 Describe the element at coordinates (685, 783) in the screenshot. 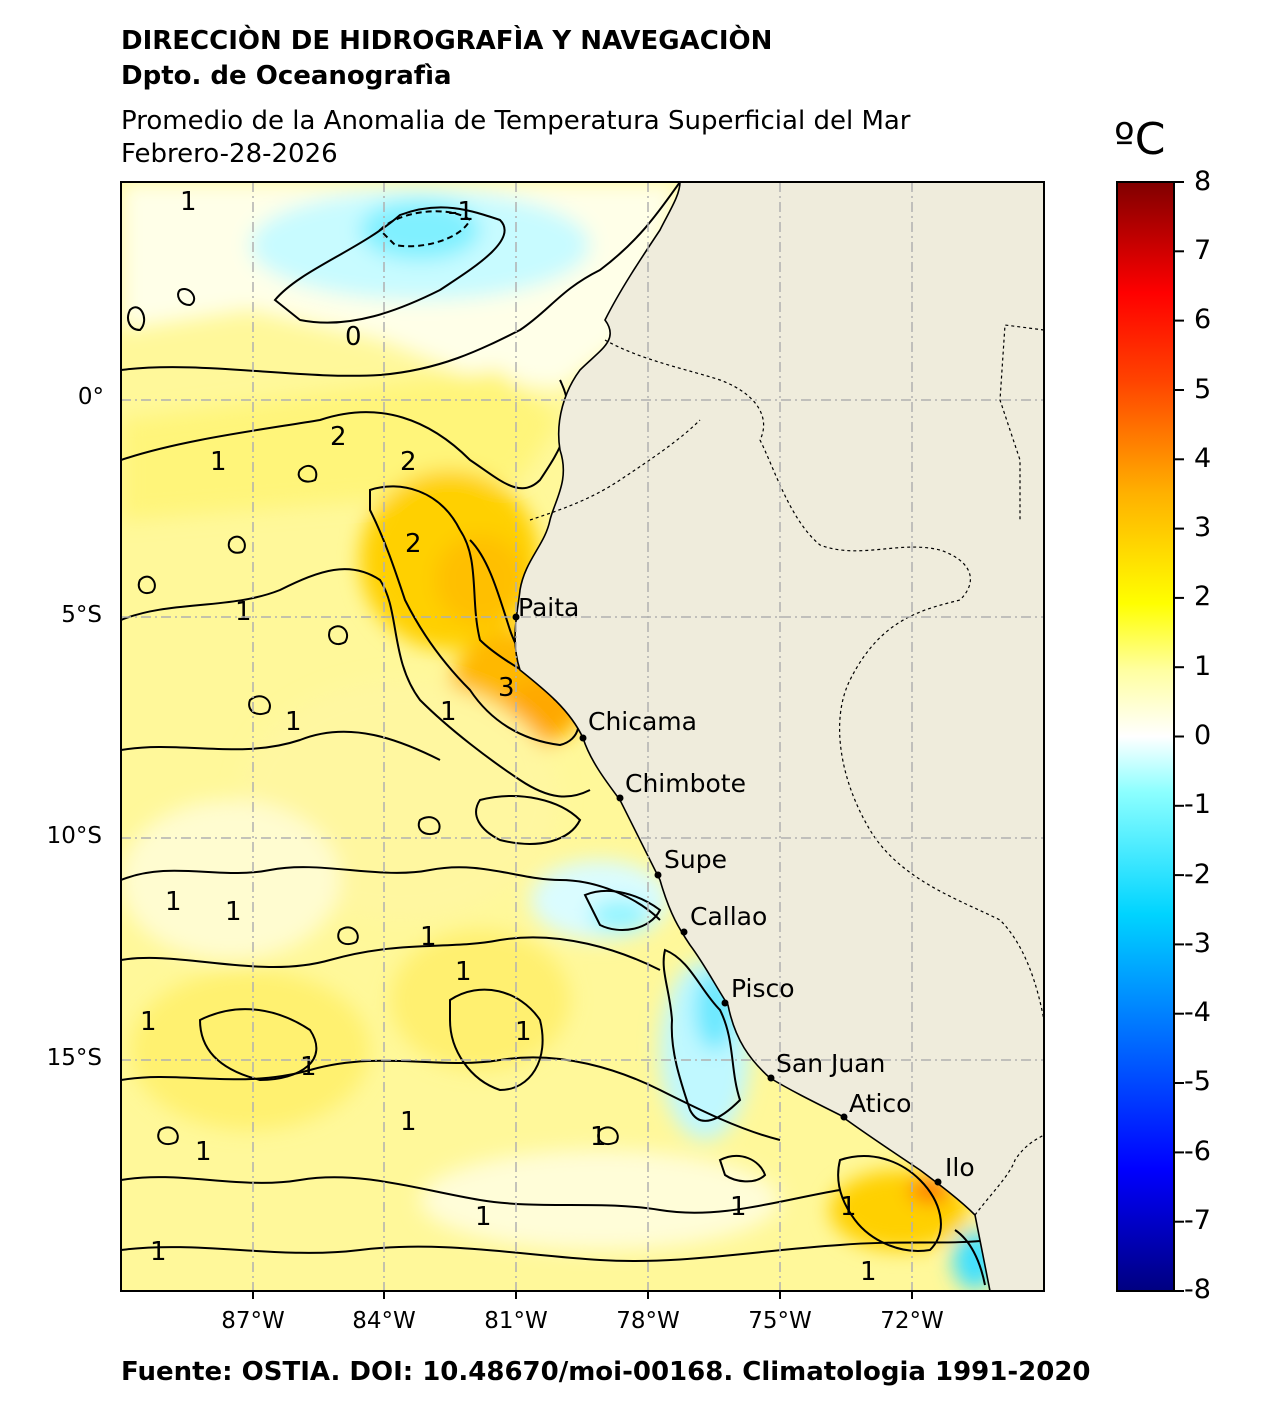

I see `city-label-chimbote: Chimbote` at that location.